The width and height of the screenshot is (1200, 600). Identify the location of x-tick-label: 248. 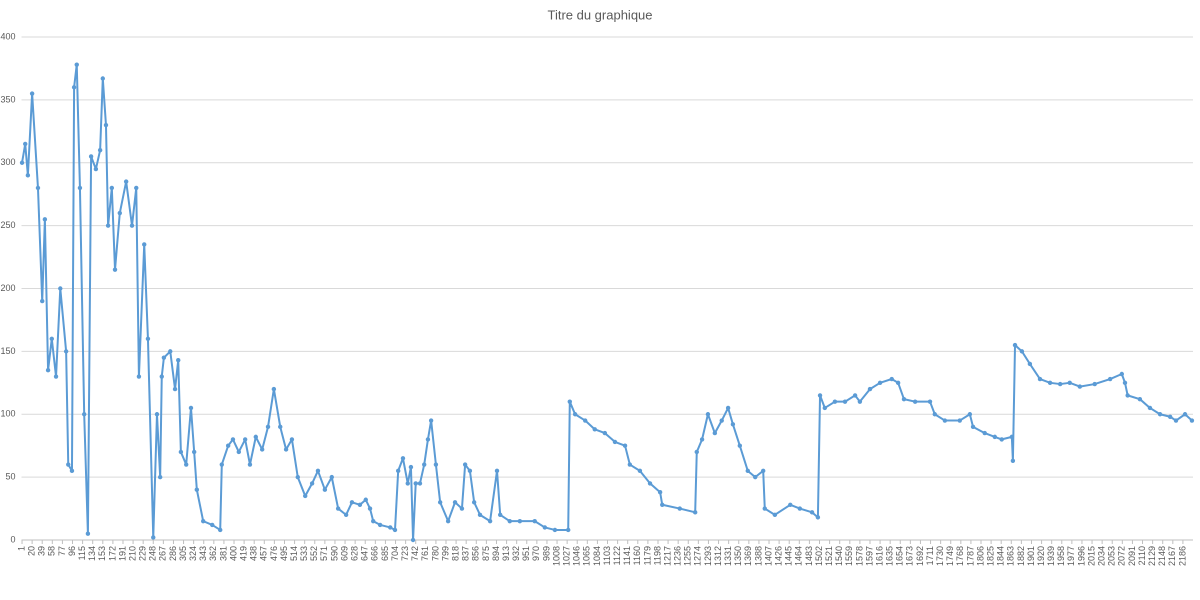
(153, 553).